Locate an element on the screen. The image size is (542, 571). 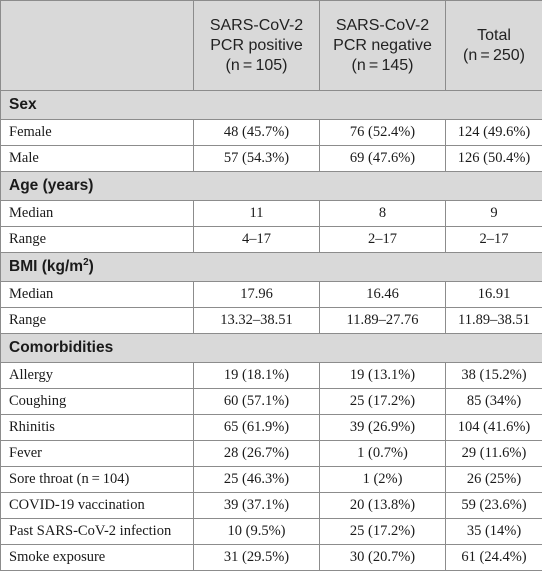
row-label: Past SARS-CoV-2 infection is located at coordinates (97, 532).